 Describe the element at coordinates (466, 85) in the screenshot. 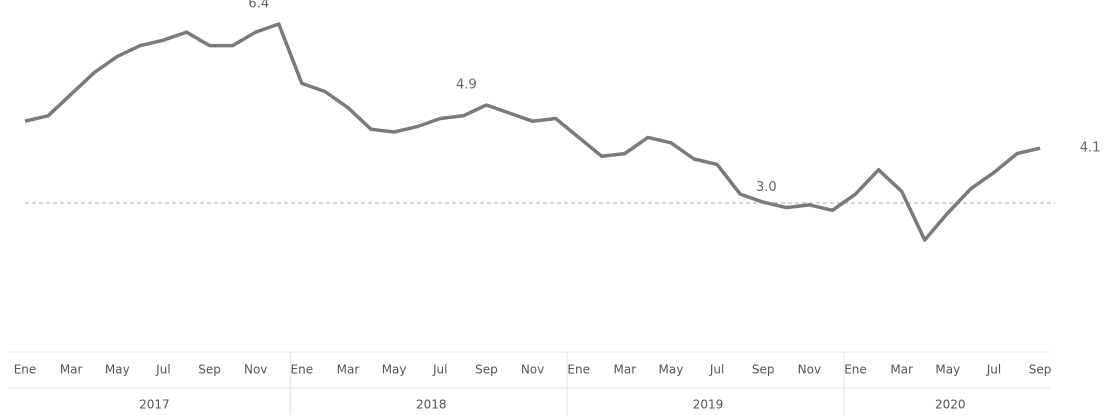

I see `value-label: 4.9` at that location.